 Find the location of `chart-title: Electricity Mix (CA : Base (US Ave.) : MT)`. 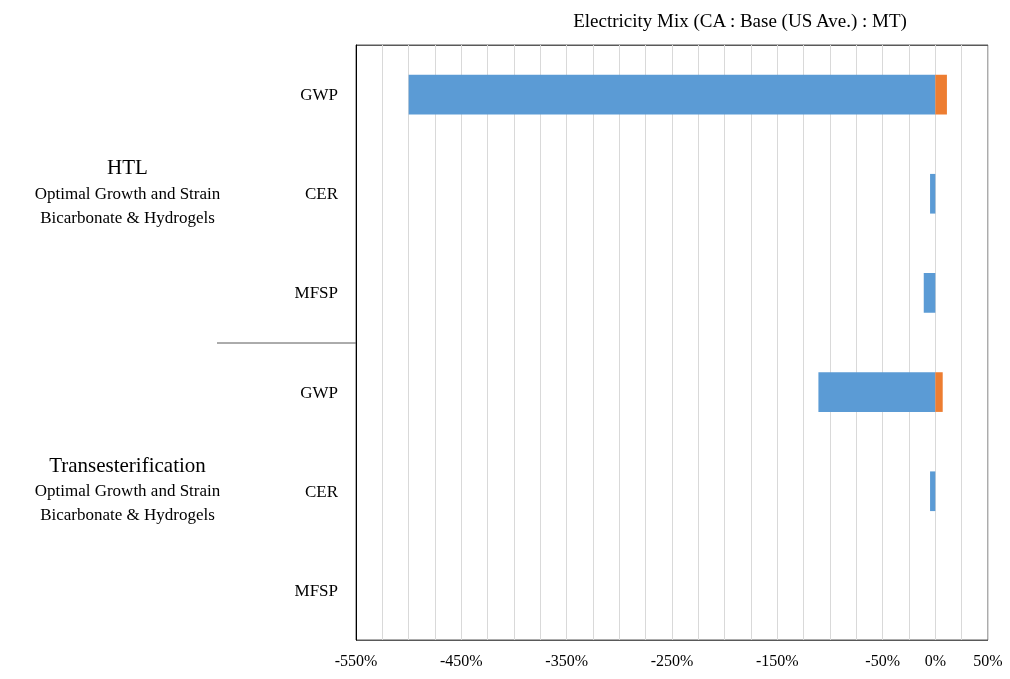

chart-title: Electricity Mix (CA : Base (US Ave.) : MT) is located at coordinates (740, 21).